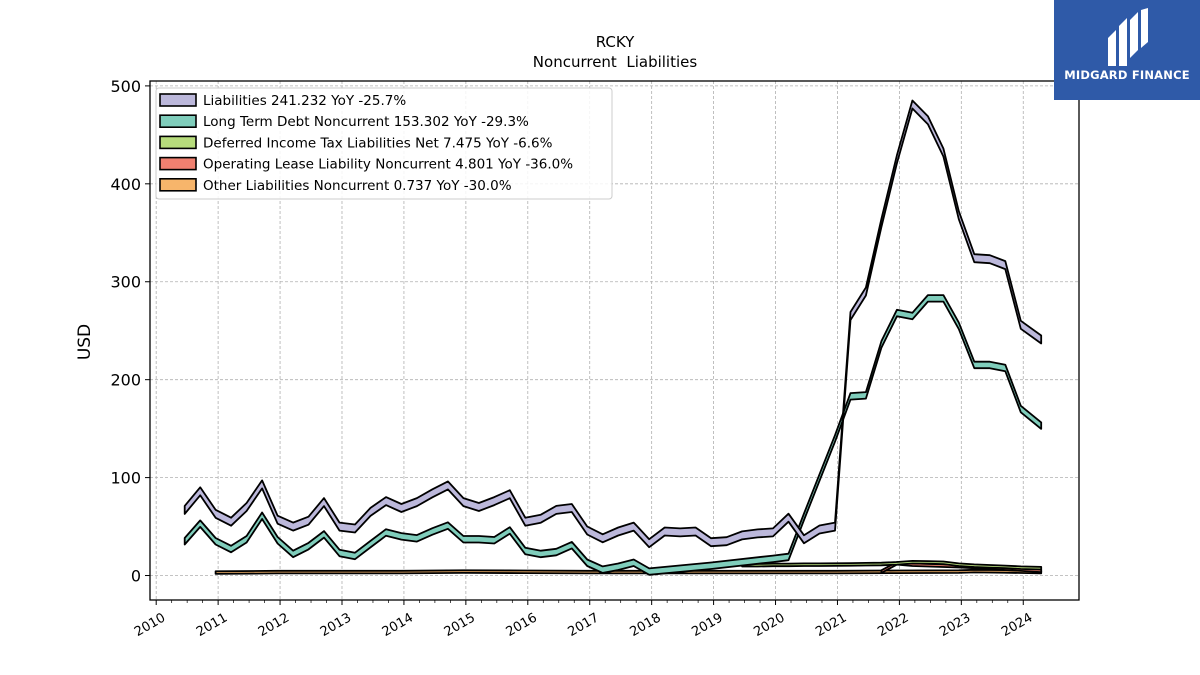 This screenshot has height=675, width=1200. Describe the element at coordinates (274, 625) in the screenshot. I see `x-tick-label: 2012` at that location.